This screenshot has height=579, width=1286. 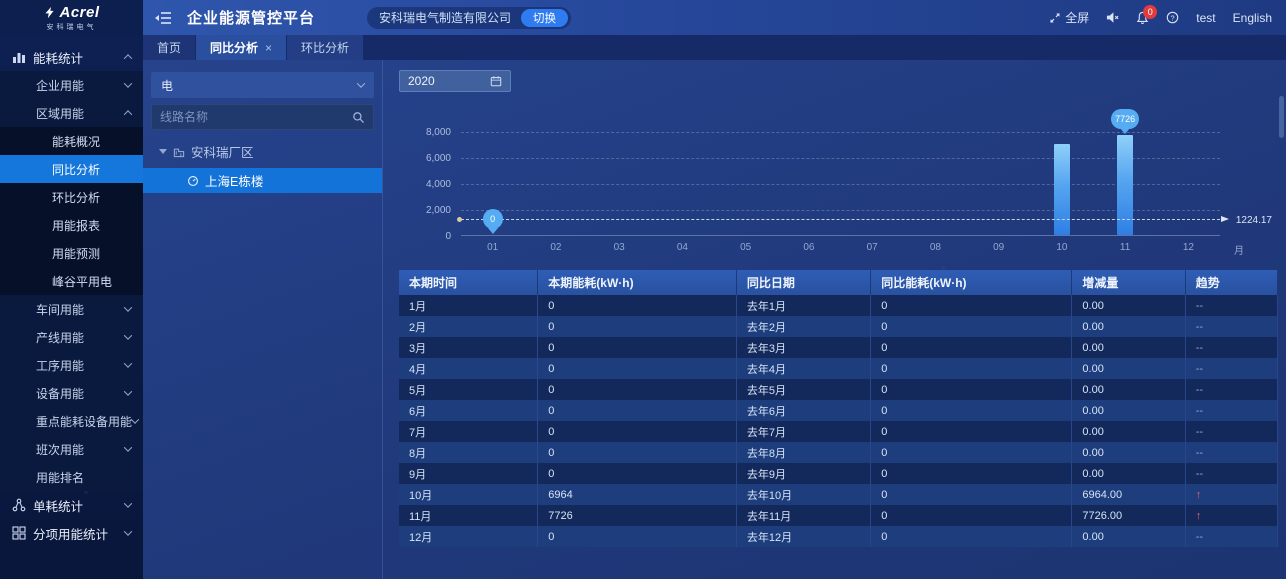 I want to click on table-cell: 去年6月, so click(x=804, y=410).